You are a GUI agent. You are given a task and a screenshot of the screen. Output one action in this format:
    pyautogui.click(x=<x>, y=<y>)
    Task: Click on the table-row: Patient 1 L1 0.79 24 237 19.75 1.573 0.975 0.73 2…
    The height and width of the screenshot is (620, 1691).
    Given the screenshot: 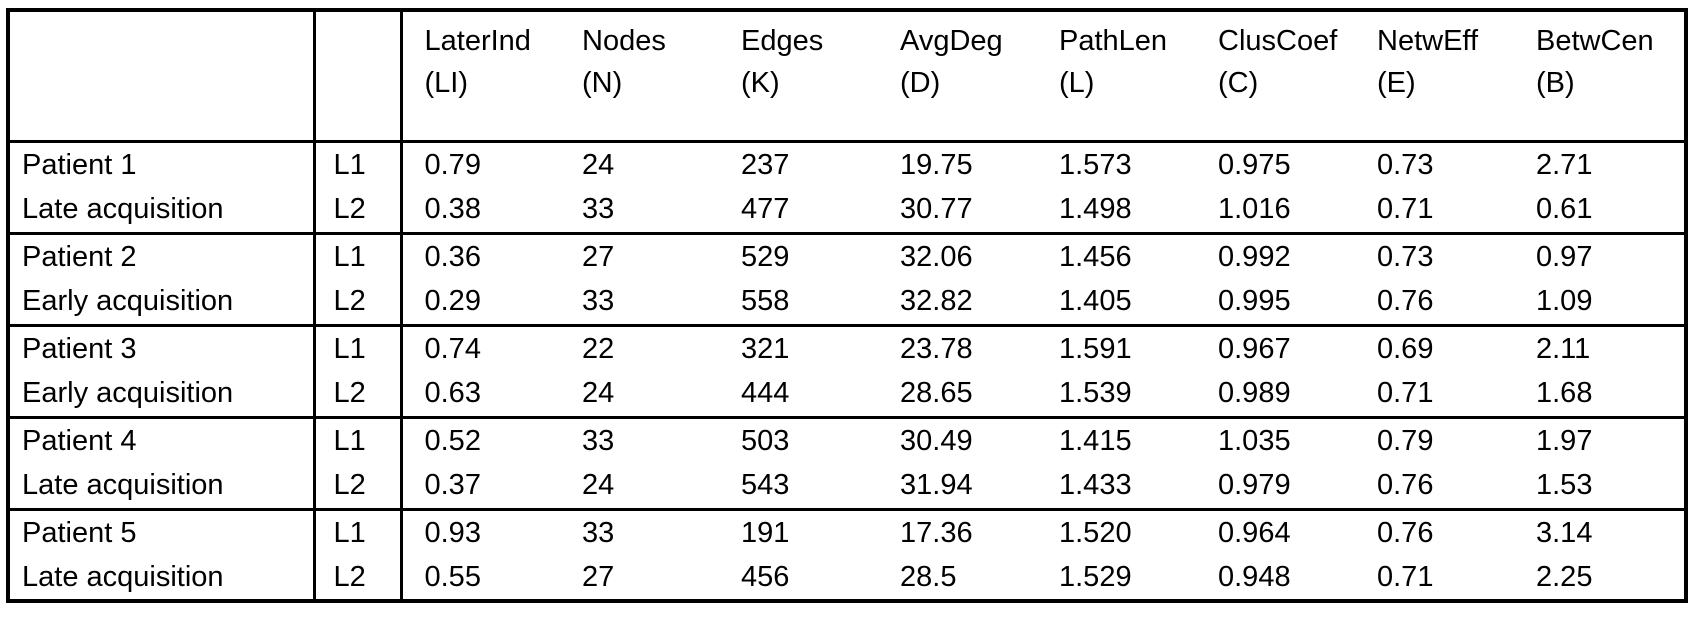 What is the action you would take?
    pyautogui.click(x=847, y=164)
    